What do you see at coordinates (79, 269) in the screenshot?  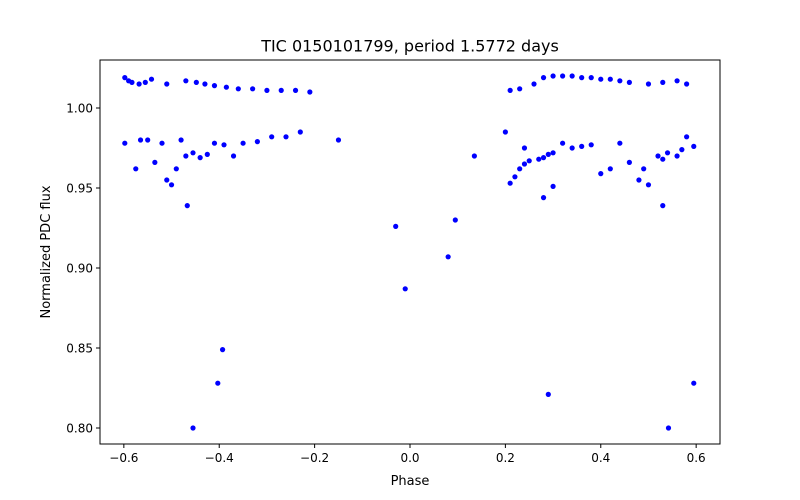 I see `y-tick-label: 0.90` at bounding box center [79, 269].